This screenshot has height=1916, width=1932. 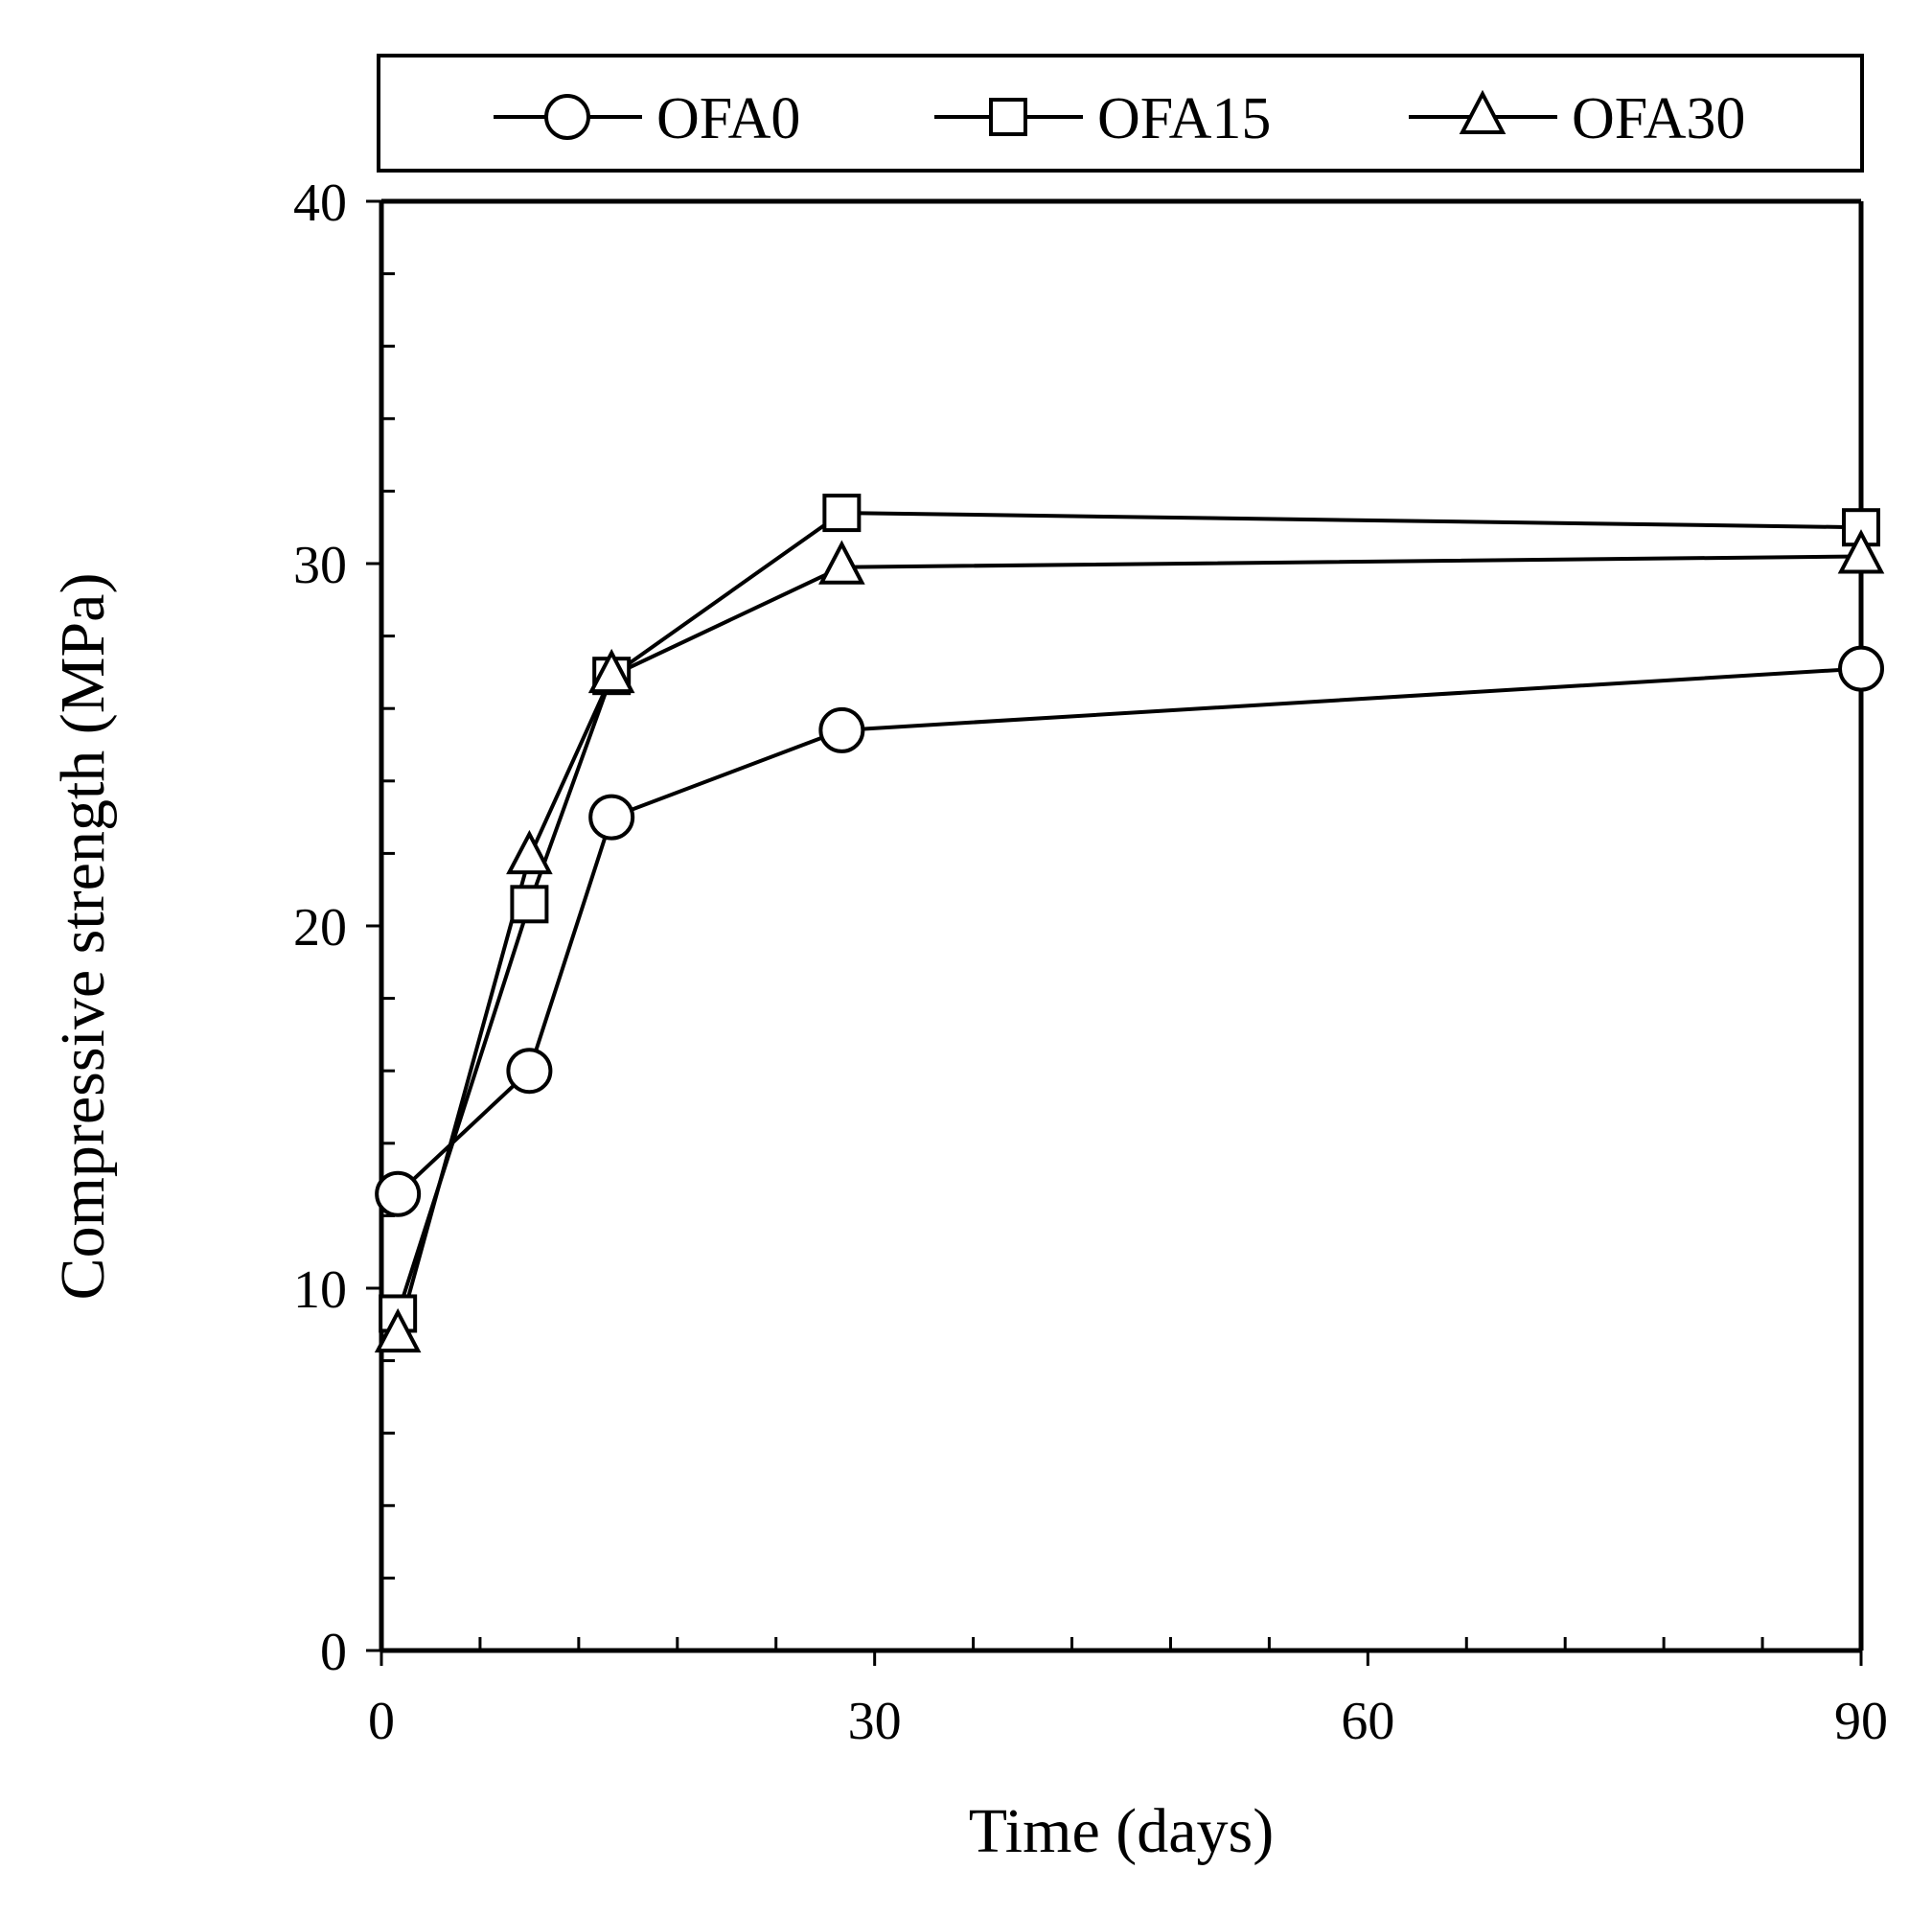 I want to click on x-tick-label: 30, so click(x=875, y=1722).